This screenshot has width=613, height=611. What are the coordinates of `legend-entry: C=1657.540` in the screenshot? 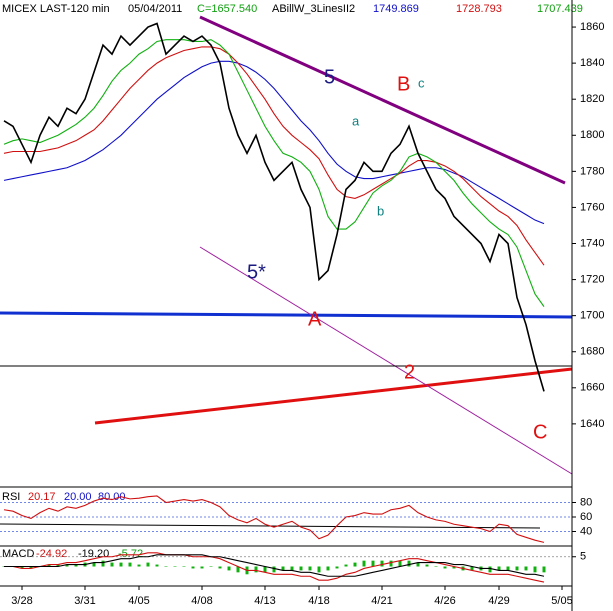 It's located at (227, 9).